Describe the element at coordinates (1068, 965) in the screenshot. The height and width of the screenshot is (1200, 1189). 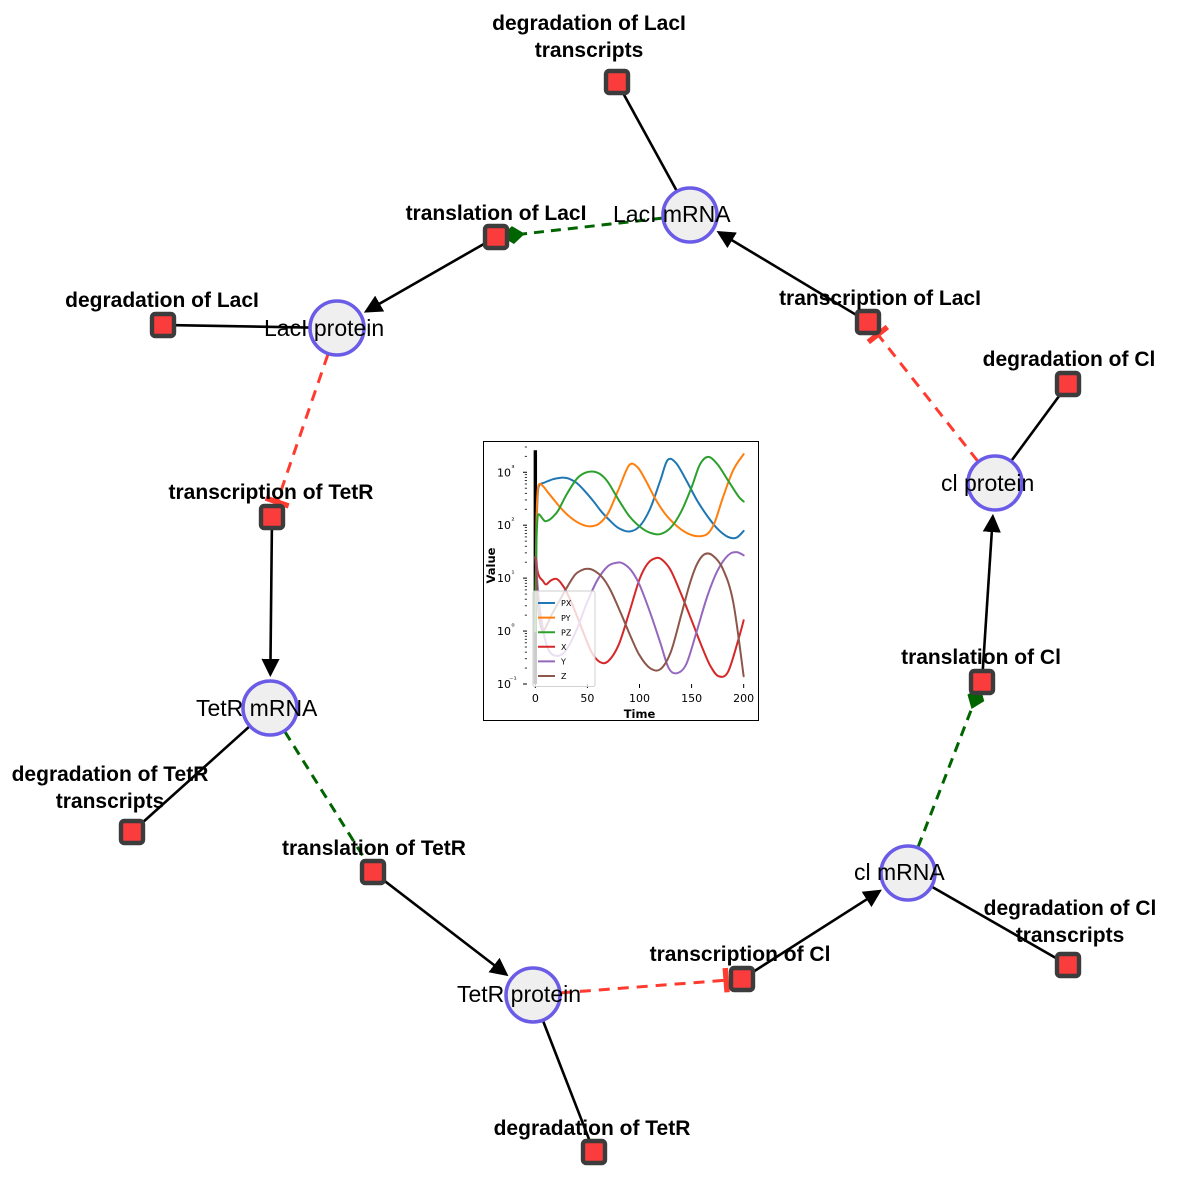
I see `reaction-node-deg_cl_transcripts` at that location.